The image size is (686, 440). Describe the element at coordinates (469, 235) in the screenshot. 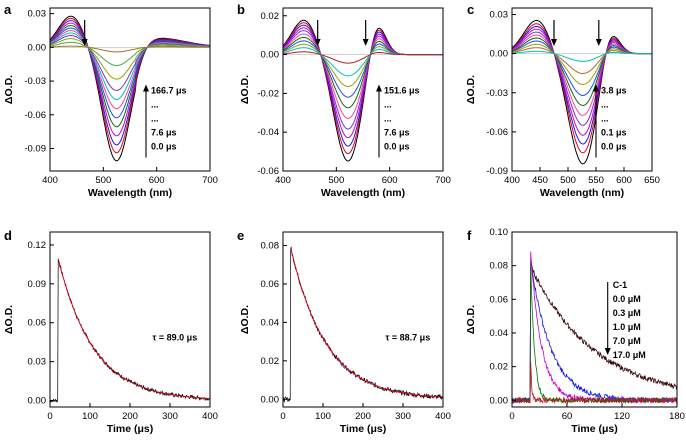

I see `panel-label-f: f` at that location.